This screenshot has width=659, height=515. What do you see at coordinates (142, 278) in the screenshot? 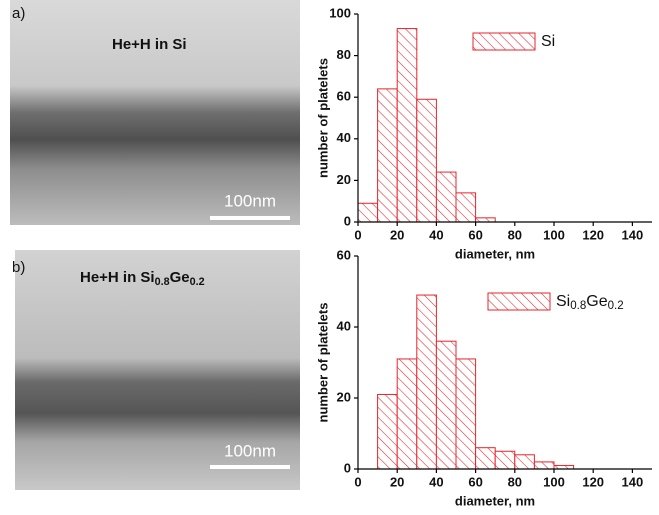
I see `panel-caption: He+H in Si0.8Ge0.2` at bounding box center [142, 278].